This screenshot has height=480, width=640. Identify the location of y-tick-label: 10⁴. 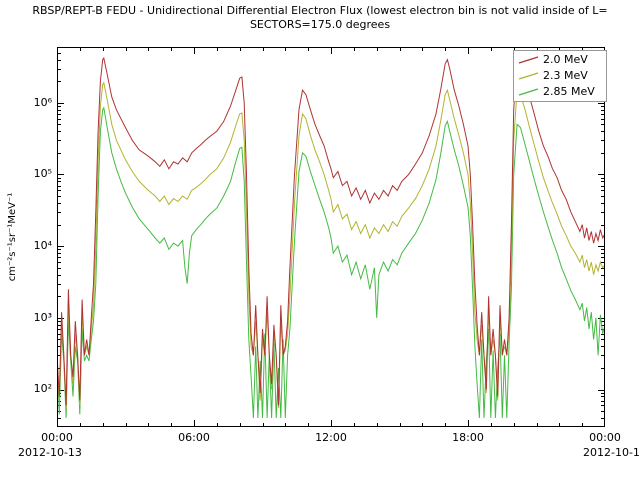
(42, 245).